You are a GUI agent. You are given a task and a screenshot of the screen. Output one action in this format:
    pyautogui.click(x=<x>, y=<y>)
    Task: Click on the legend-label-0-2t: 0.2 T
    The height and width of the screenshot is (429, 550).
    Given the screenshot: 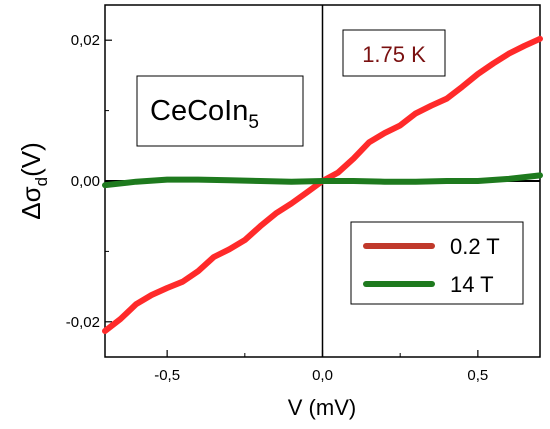 What is the action you would take?
    pyautogui.click(x=475, y=246)
    